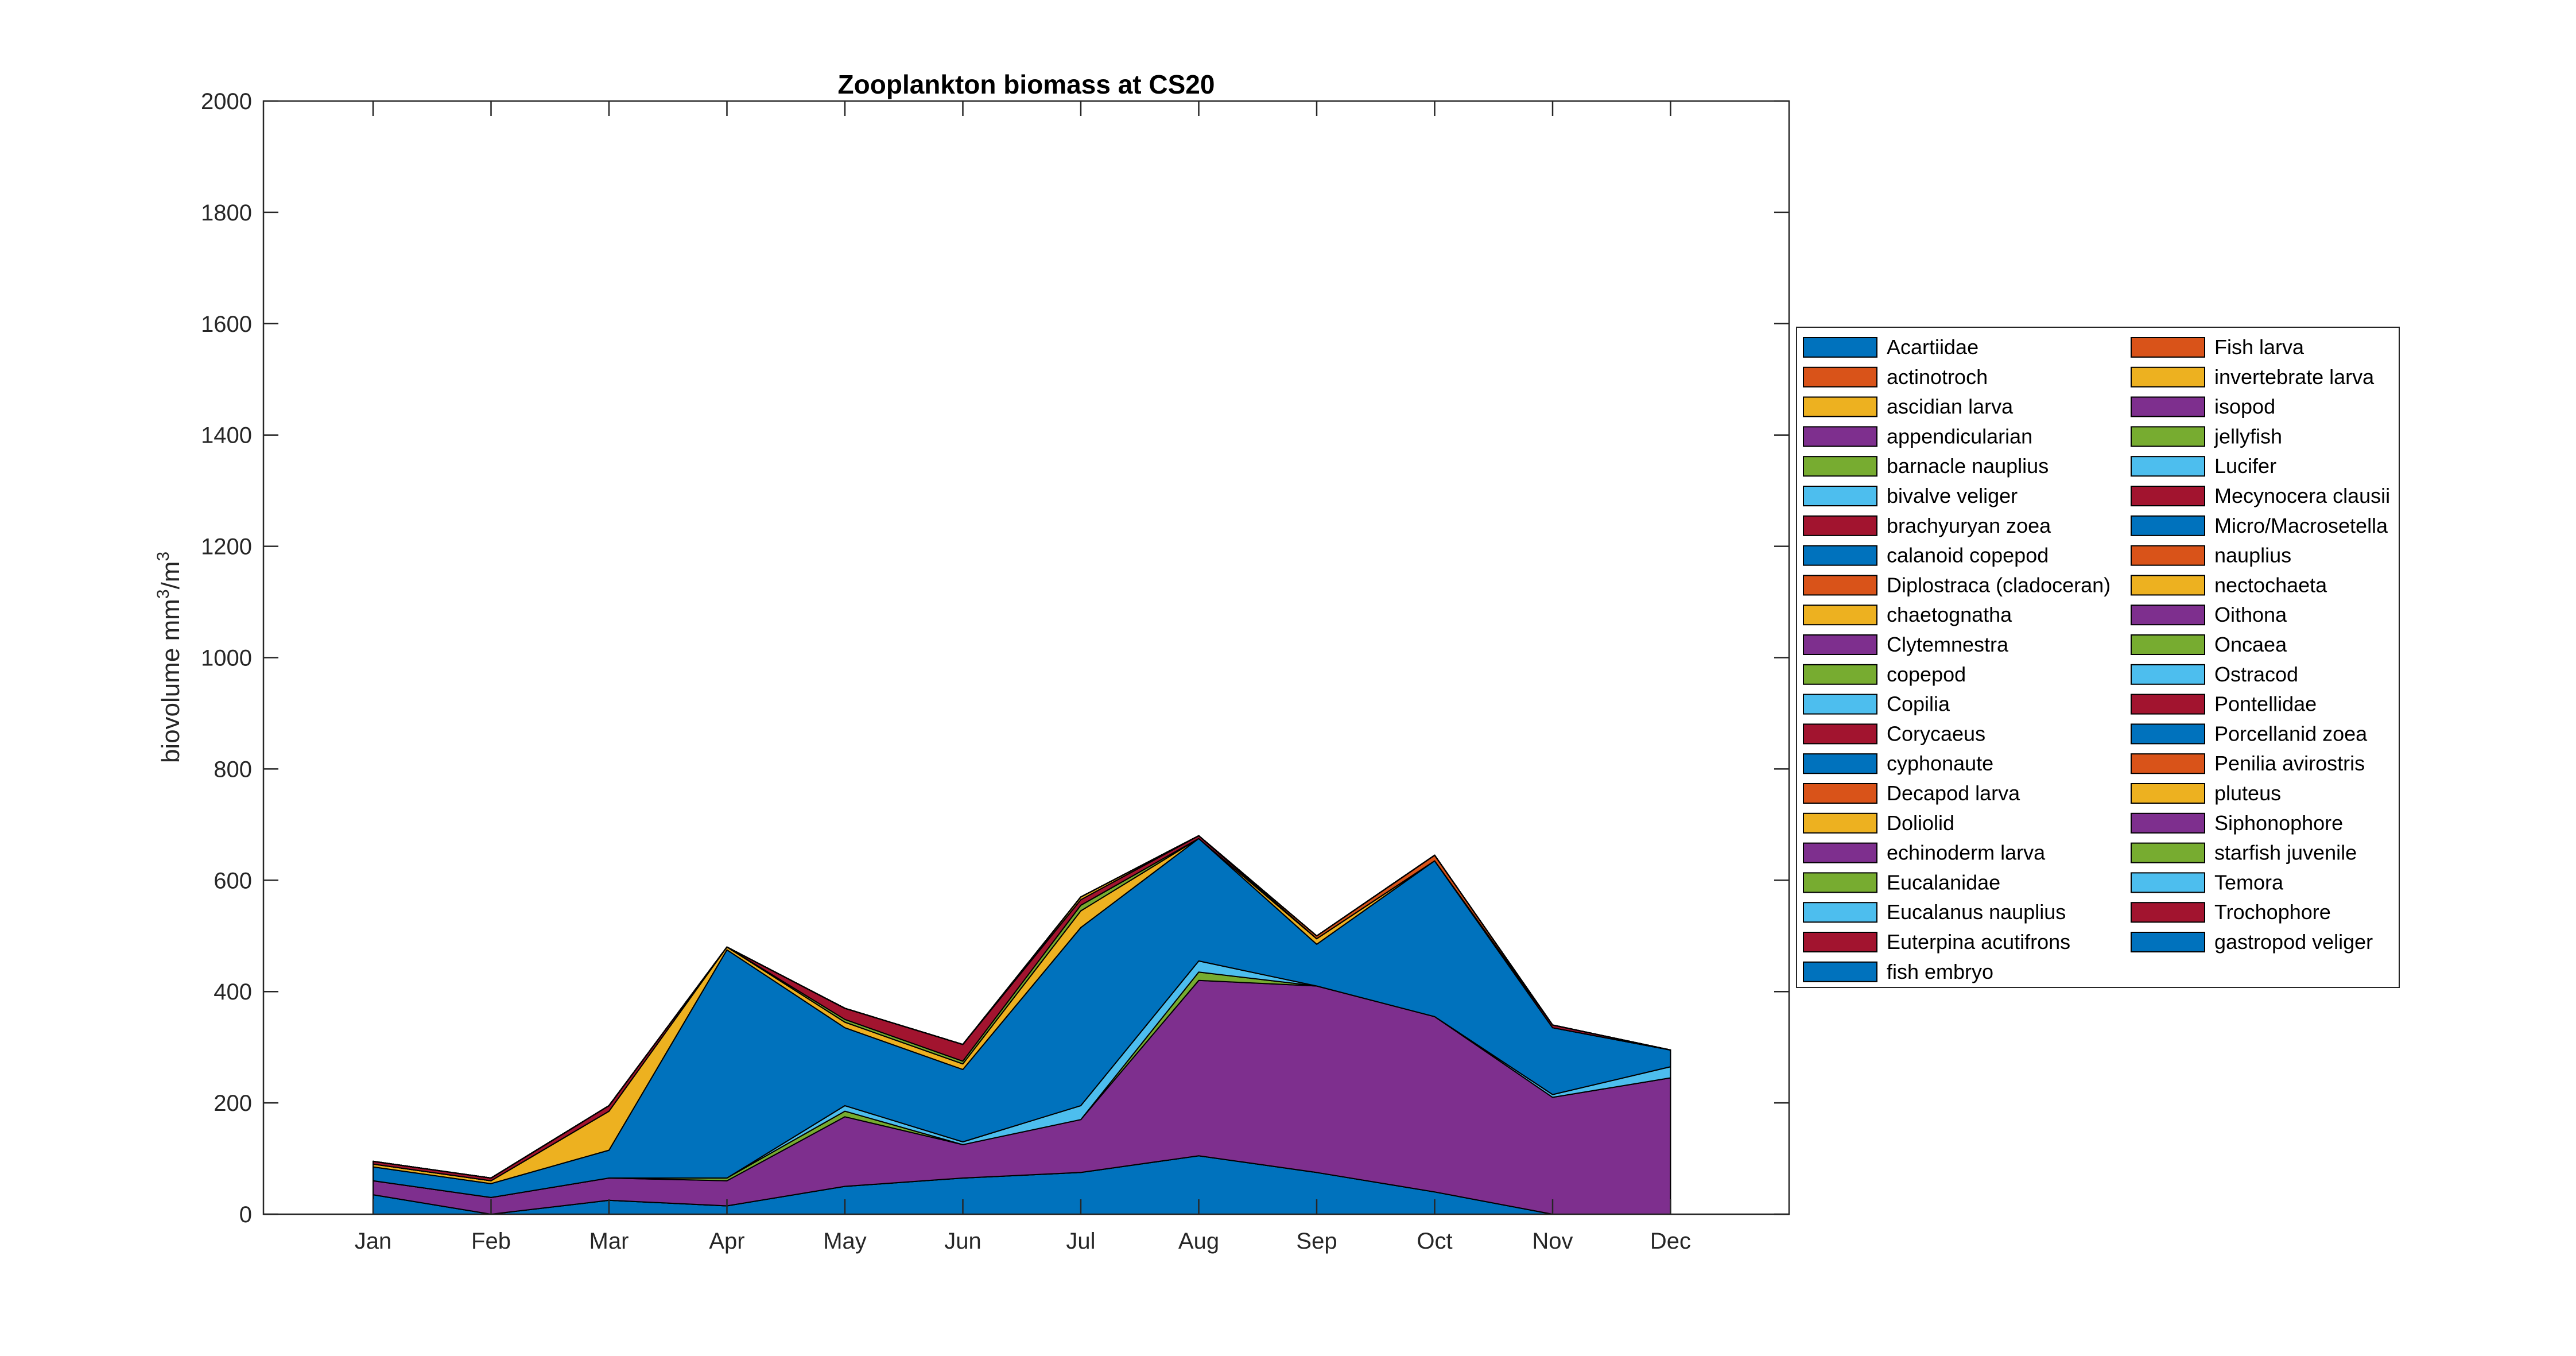 The width and height of the screenshot is (2576, 1356). Describe the element at coordinates (1937, 377) in the screenshot. I see `legend-label-1: actinotroch` at that location.